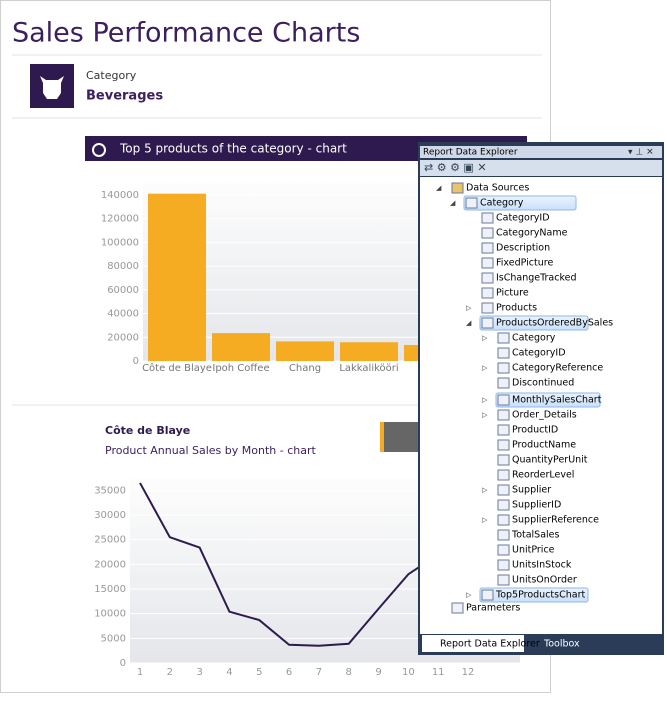  I want to click on tree-item: Supplier, so click(531, 490).